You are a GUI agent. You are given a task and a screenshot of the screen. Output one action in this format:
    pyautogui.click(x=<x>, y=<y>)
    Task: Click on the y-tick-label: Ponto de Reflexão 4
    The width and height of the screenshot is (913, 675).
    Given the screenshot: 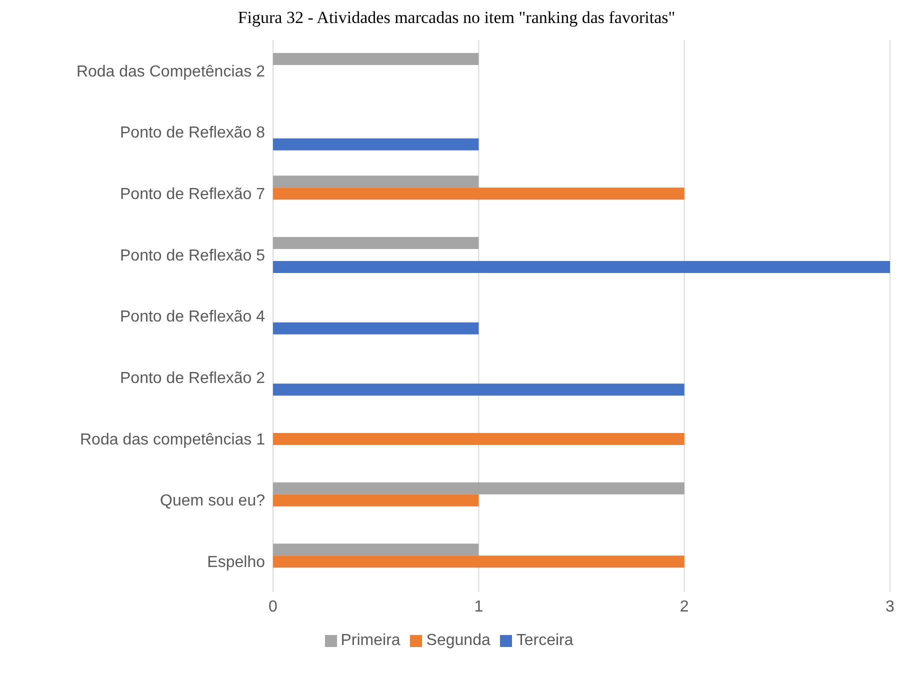 What is the action you would take?
    pyautogui.click(x=193, y=317)
    